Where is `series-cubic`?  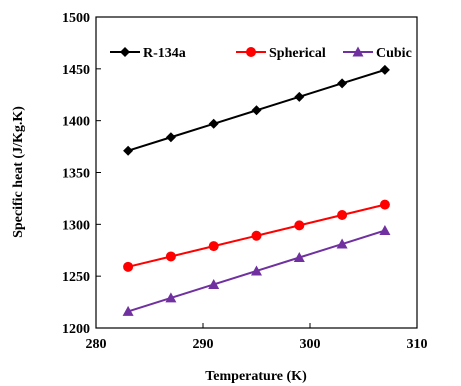 series-cubic is located at coordinates (256, 270).